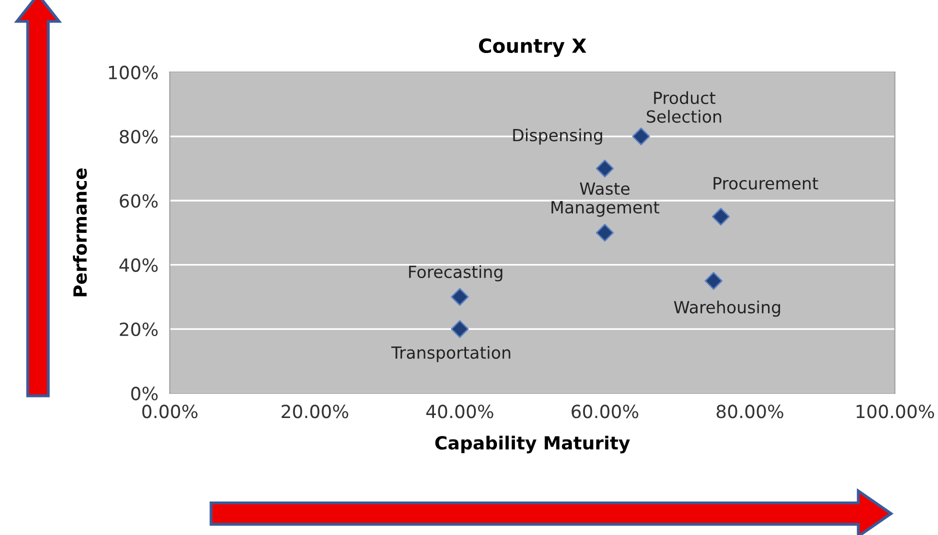  Describe the element at coordinates (605, 411) in the screenshot. I see `x-tick-label: 60.00%` at that location.